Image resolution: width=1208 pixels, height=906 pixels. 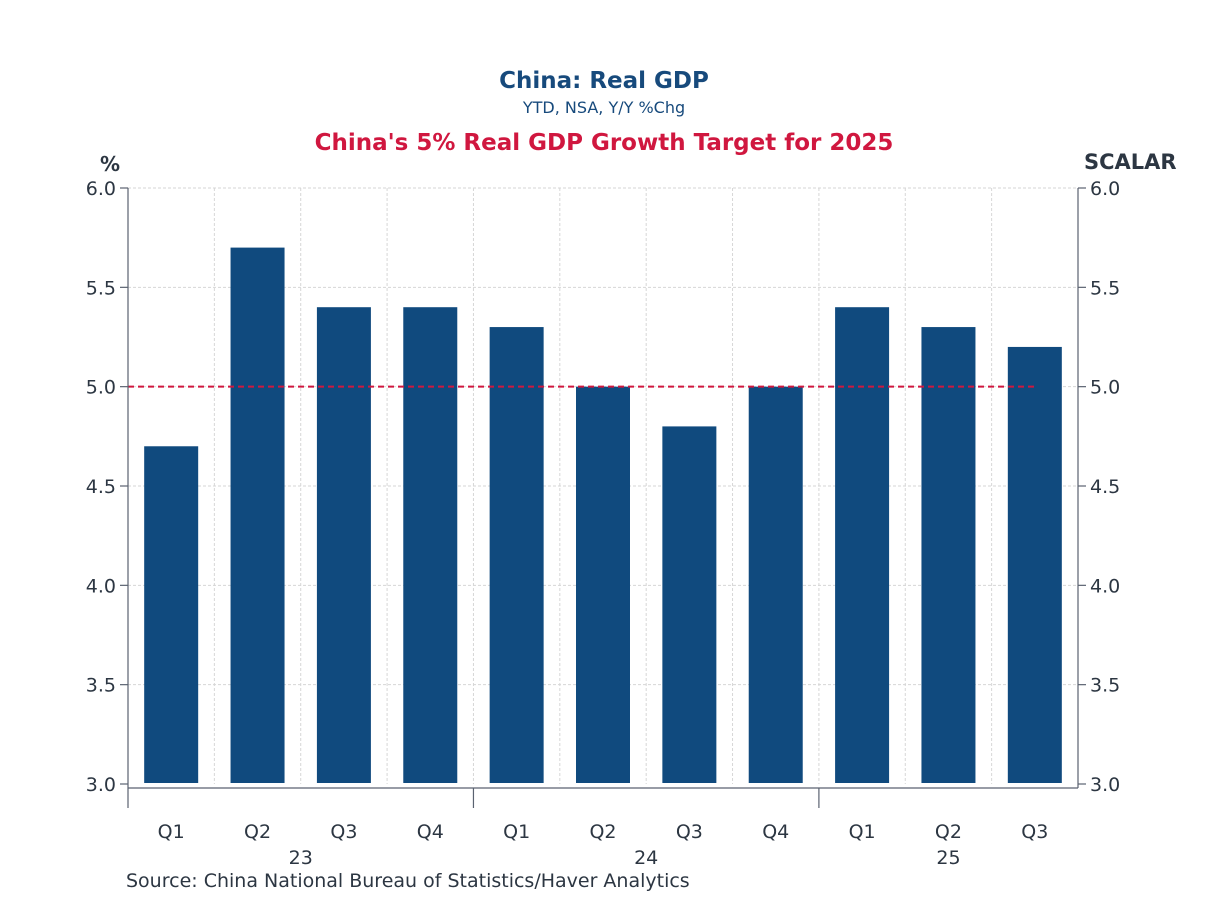 What do you see at coordinates (604, 81) in the screenshot?
I see `chart-title: China: Real GDP` at bounding box center [604, 81].